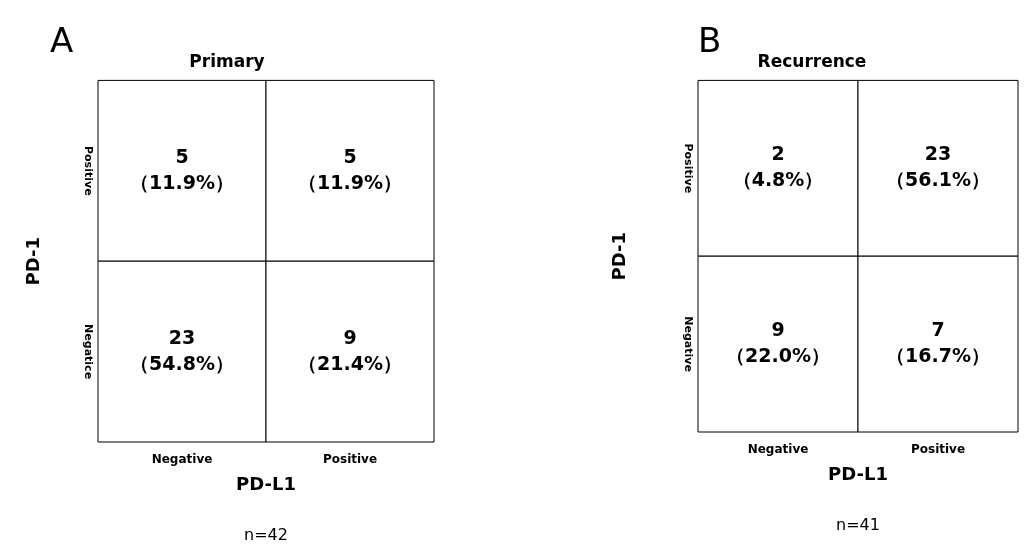 The width and height of the screenshot is (1028, 552). I want to click on text: B, so click(710, 40).